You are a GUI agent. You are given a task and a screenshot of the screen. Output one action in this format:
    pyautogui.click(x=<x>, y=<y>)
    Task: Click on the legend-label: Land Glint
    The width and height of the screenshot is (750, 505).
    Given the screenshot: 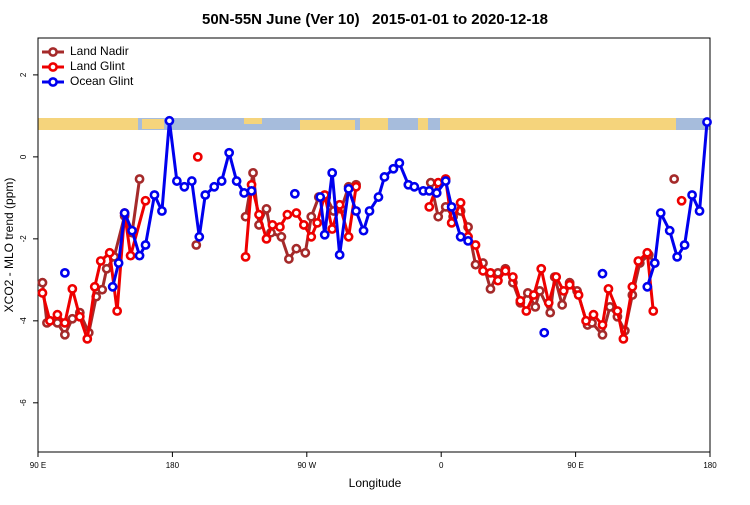 What is the action you would take?
    pyautogui.click(x=97, y=66)
    